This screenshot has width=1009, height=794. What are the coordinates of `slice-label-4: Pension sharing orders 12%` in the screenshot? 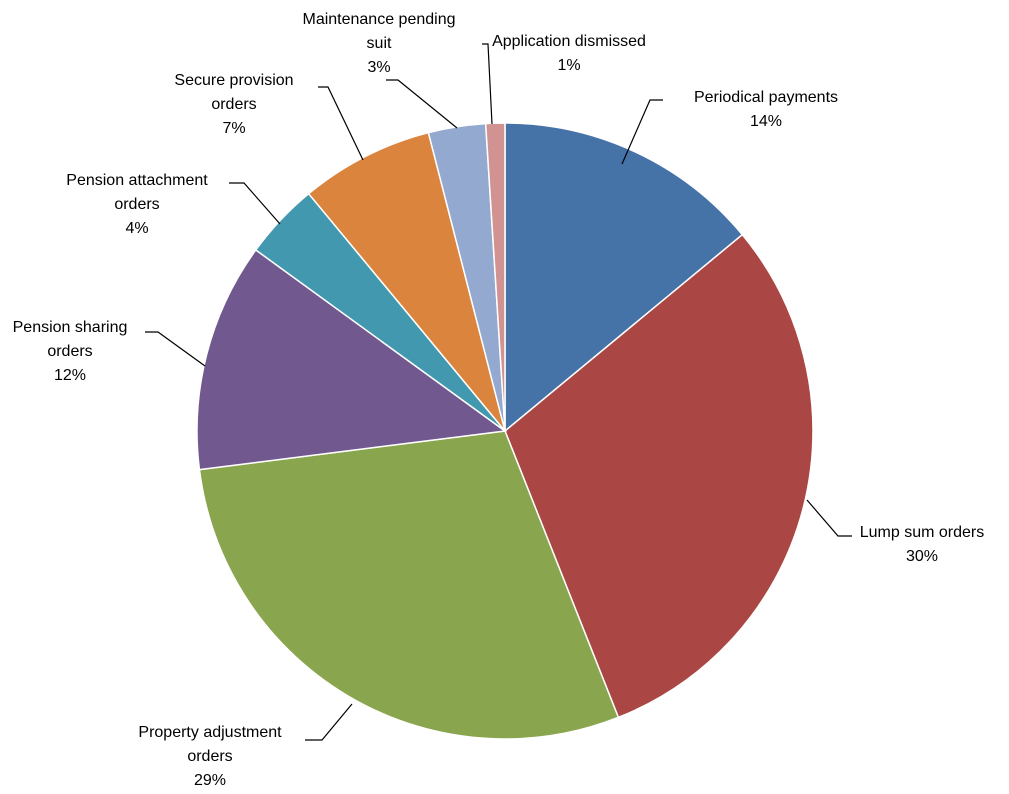 It's located at (70, 351).